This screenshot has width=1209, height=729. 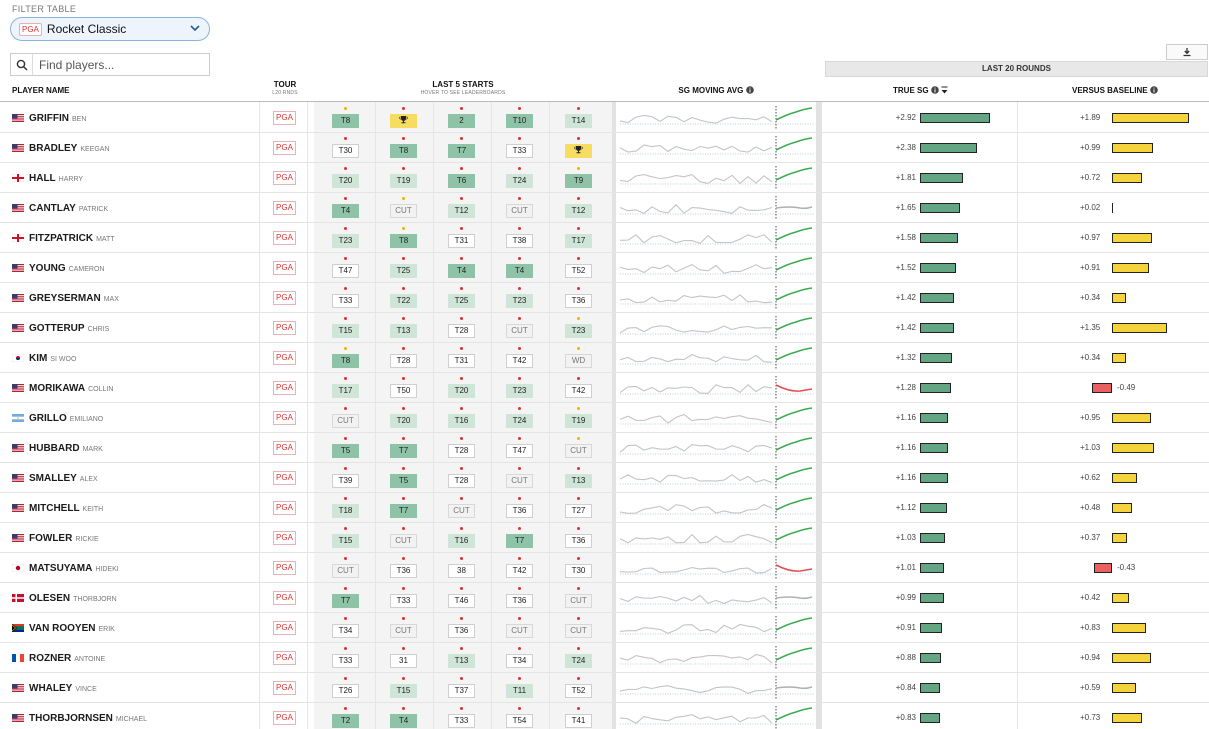 What do you see at coordinates (41, 90) in the screenshot?
I see `player-name-header: PLAYER NAME` at bounding box center [41, 90].